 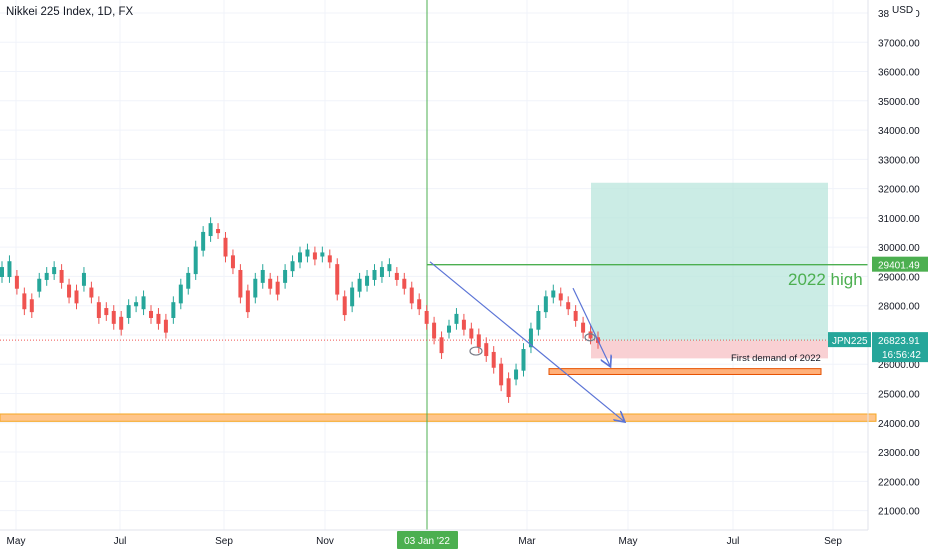 What do you see at coordinates (899, 160) in the screenshot?
I see `y-tick-label: 33000.00` at bounding box center [899, 160].